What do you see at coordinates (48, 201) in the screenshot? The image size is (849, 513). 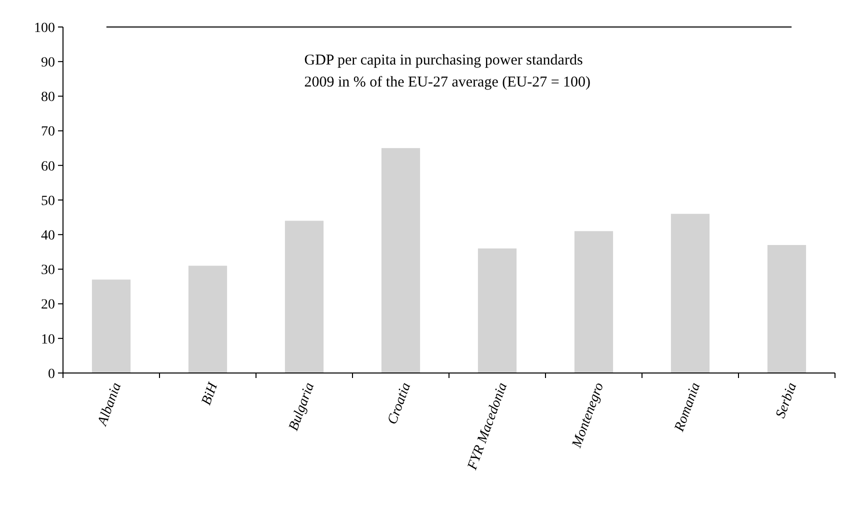 I see `y-tick-label: 50` at bounding box center [48, 201].